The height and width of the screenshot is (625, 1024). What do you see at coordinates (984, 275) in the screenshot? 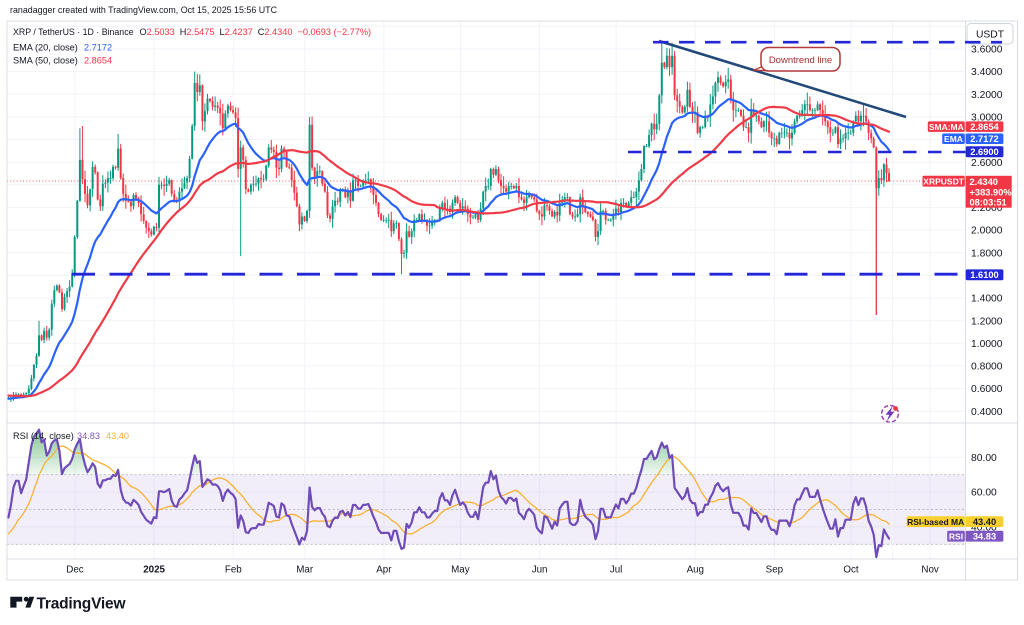
I see `svg-text: 1.6100` at bounding box center [984, 275].